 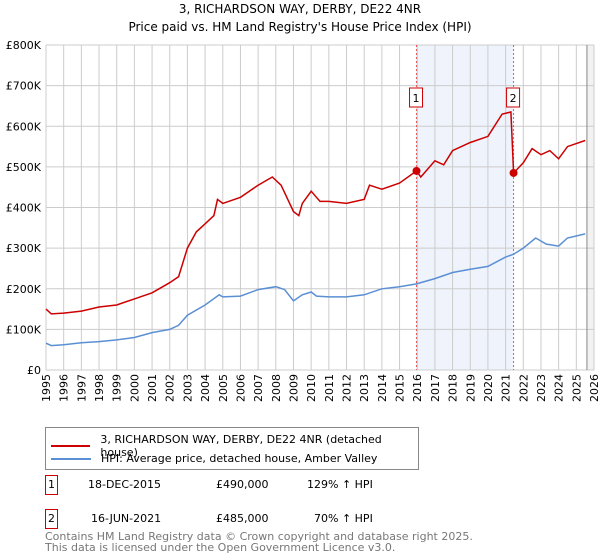 What do you see at coordinates (81, 388) in the screenshot?
I see `x-tick-label: 1997` at bounding box center [81, 388].